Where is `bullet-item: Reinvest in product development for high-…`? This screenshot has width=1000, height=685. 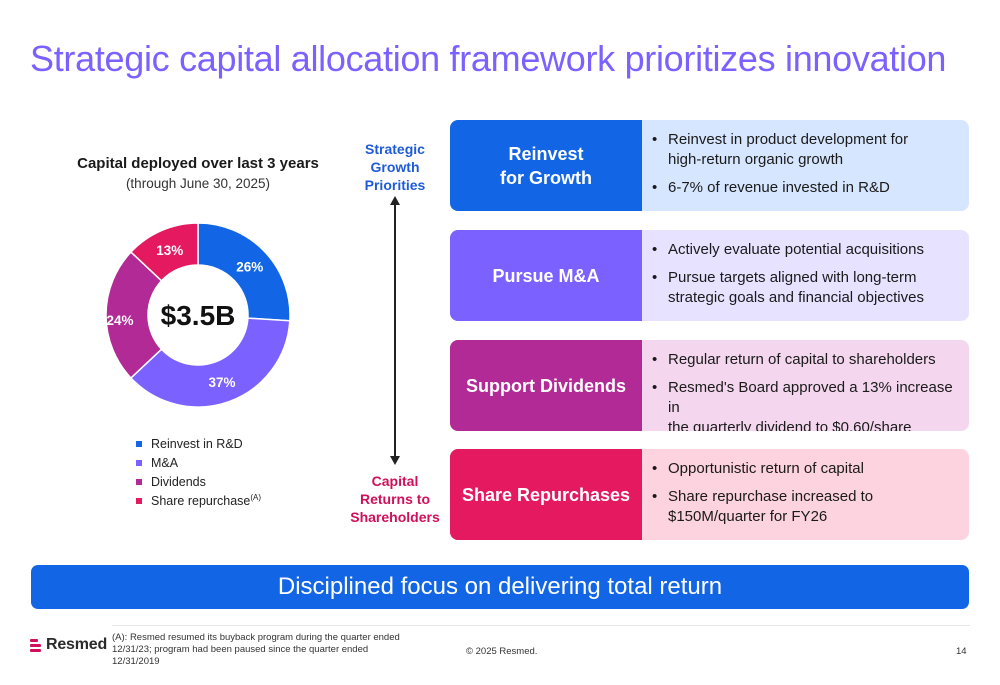 bullet-item: Reinvest in product development for high-… is located at coordinates (803, 150).